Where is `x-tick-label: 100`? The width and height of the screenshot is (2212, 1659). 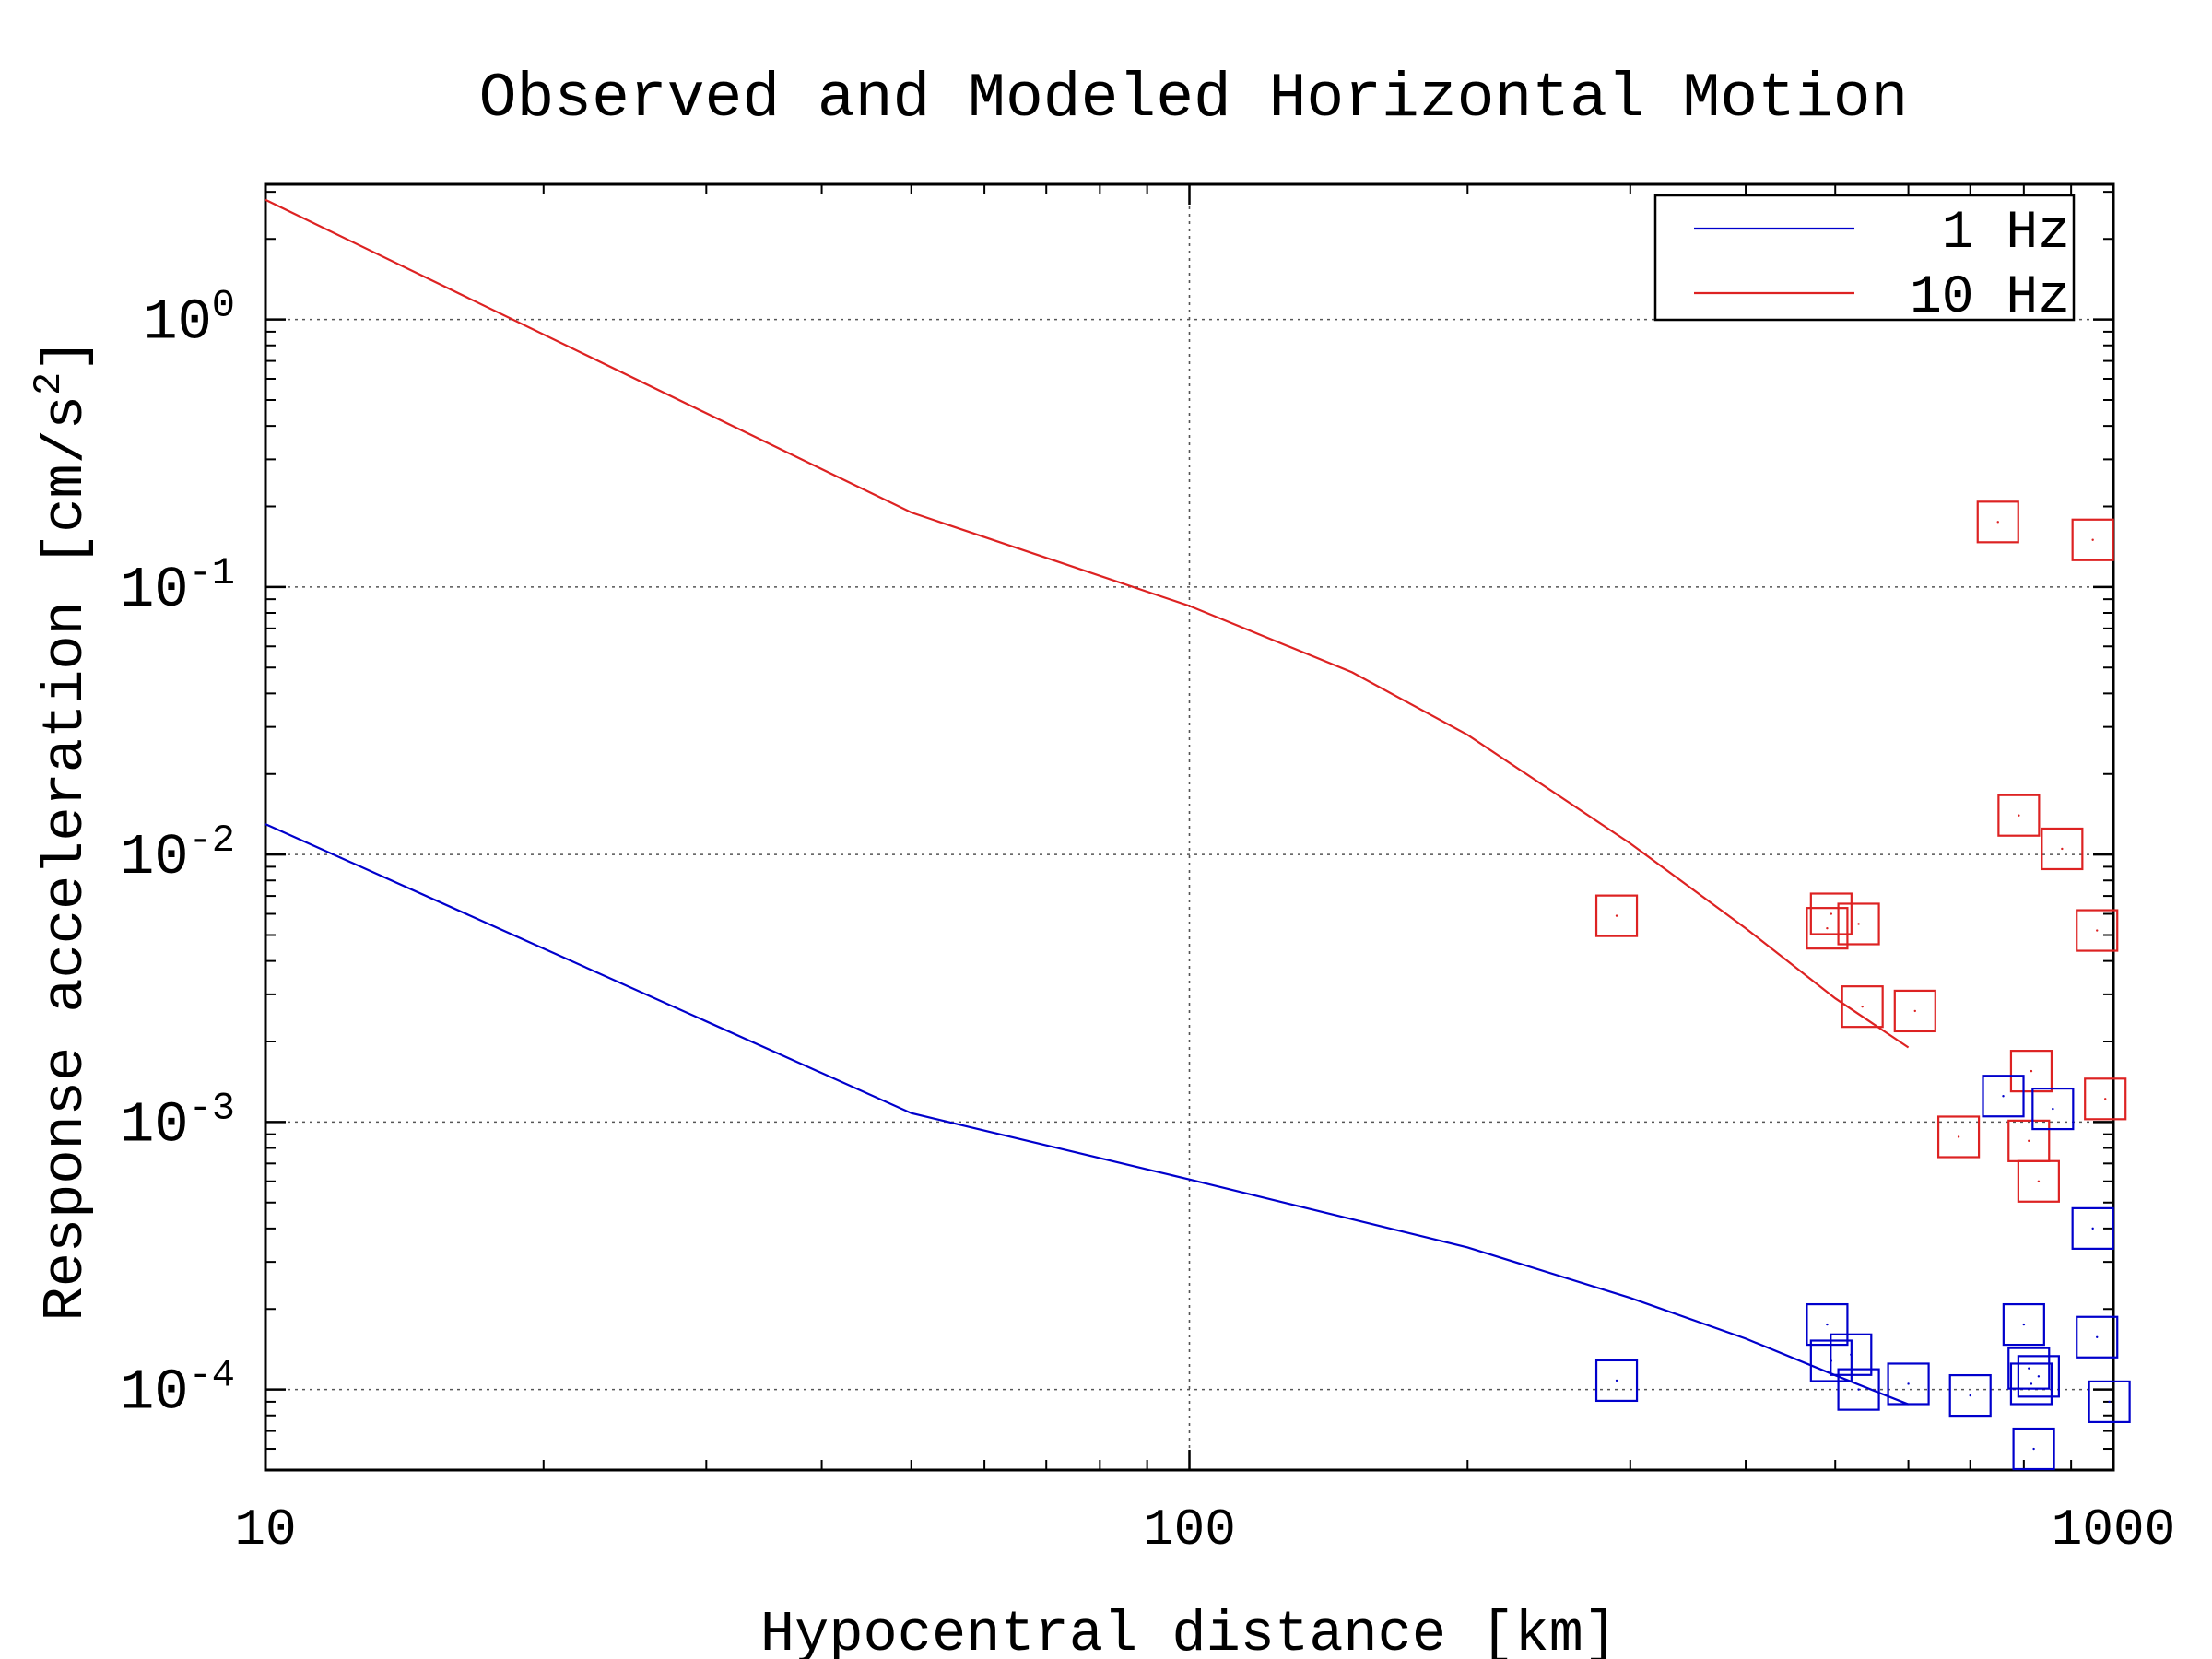
x-tick-label: 100 is located at coordinates (1189, 1529).